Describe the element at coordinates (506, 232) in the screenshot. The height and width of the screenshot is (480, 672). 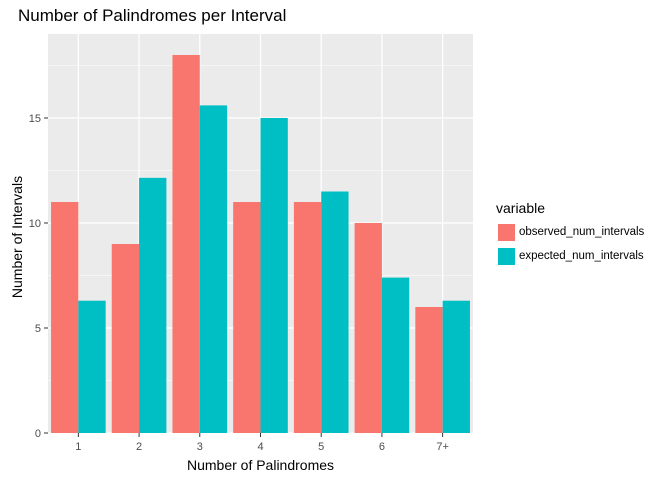
I see `legend-key-observed` at that location.